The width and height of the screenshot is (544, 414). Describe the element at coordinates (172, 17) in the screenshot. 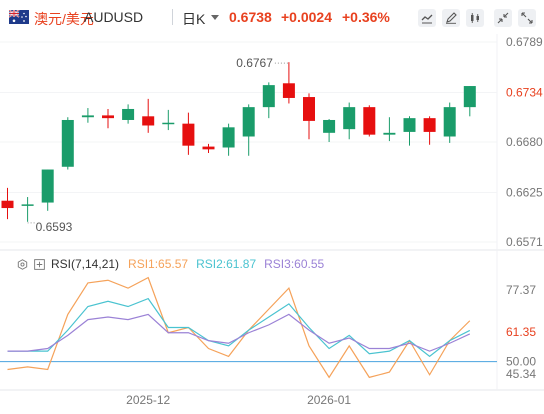

I see `header-divider` at that location.